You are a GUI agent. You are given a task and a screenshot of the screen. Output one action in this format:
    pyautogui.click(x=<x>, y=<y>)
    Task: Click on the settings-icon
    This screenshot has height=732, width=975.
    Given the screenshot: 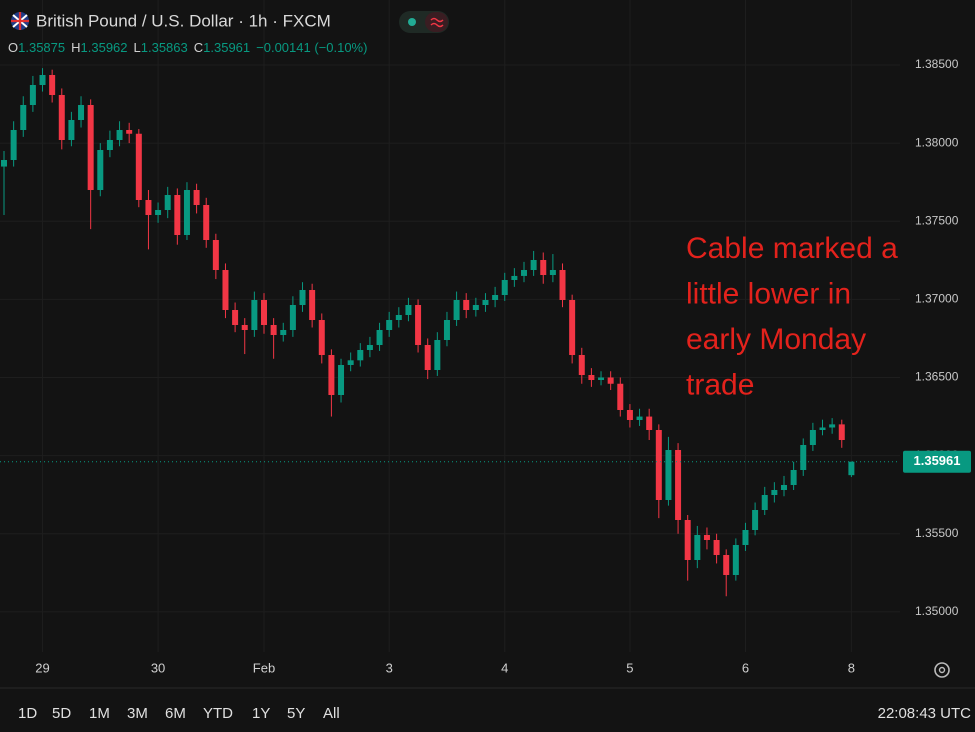 What is the action you would take?
    pyautogui.click(x=942, y=670)
    